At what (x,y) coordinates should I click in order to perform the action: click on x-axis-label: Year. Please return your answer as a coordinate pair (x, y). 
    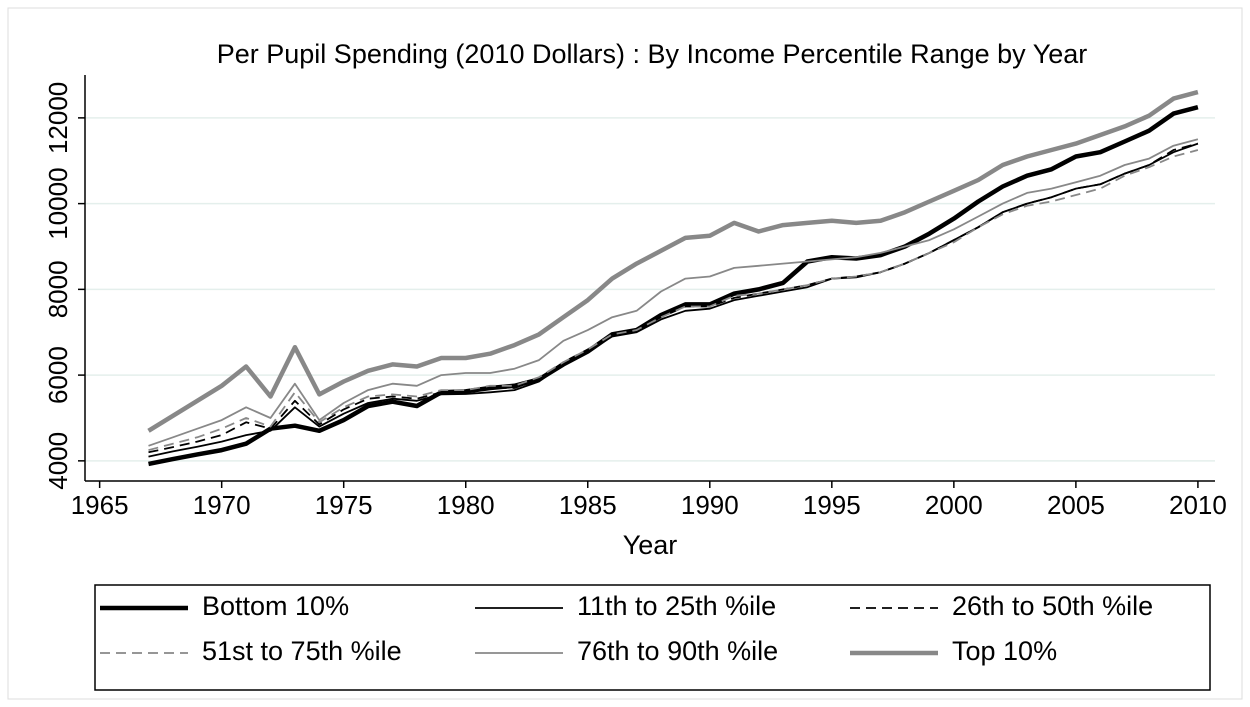
    Looking at the image, I should click on (650, 545).